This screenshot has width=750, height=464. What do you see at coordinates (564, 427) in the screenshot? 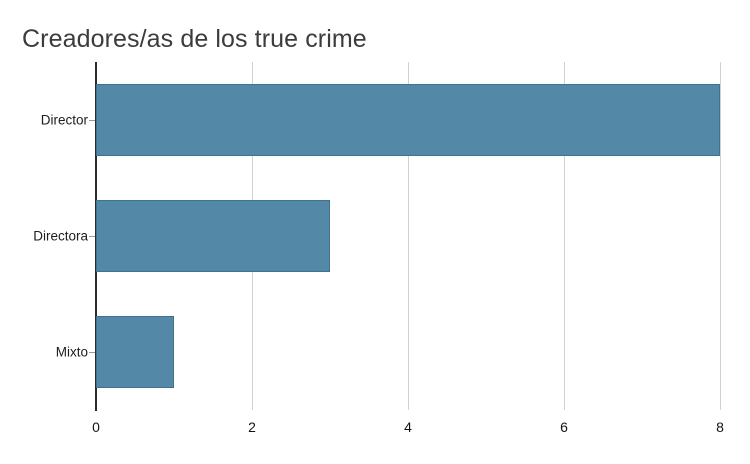
I see `x-tick-label-6: 6` at bounding box center [564, 427].